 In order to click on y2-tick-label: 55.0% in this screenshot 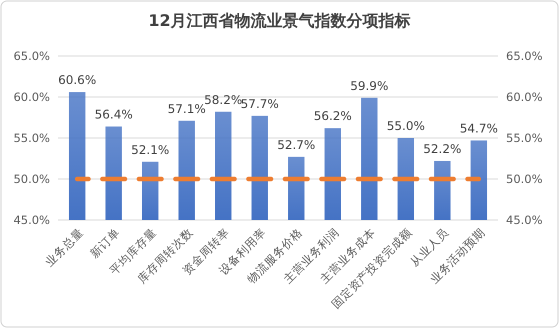, I will do `click(524, 138)`.